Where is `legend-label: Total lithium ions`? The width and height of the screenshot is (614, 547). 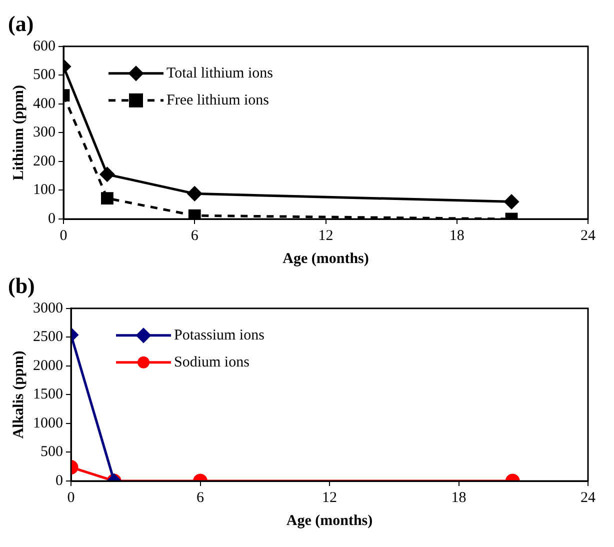 legend-label: Total lithium ions is located at coordinates (220, 73).